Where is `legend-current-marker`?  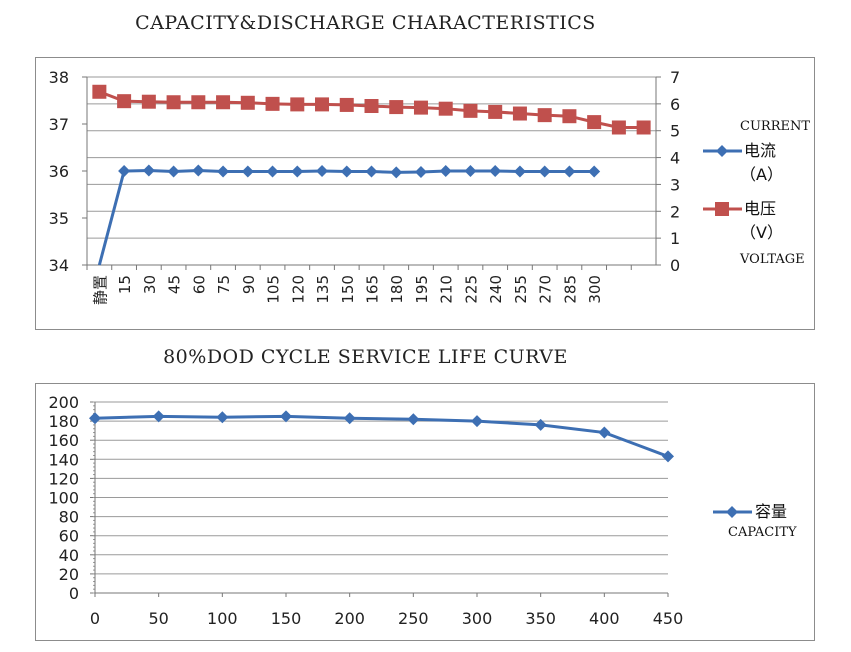
legend-current-marker is located at coordinates (722, 151).